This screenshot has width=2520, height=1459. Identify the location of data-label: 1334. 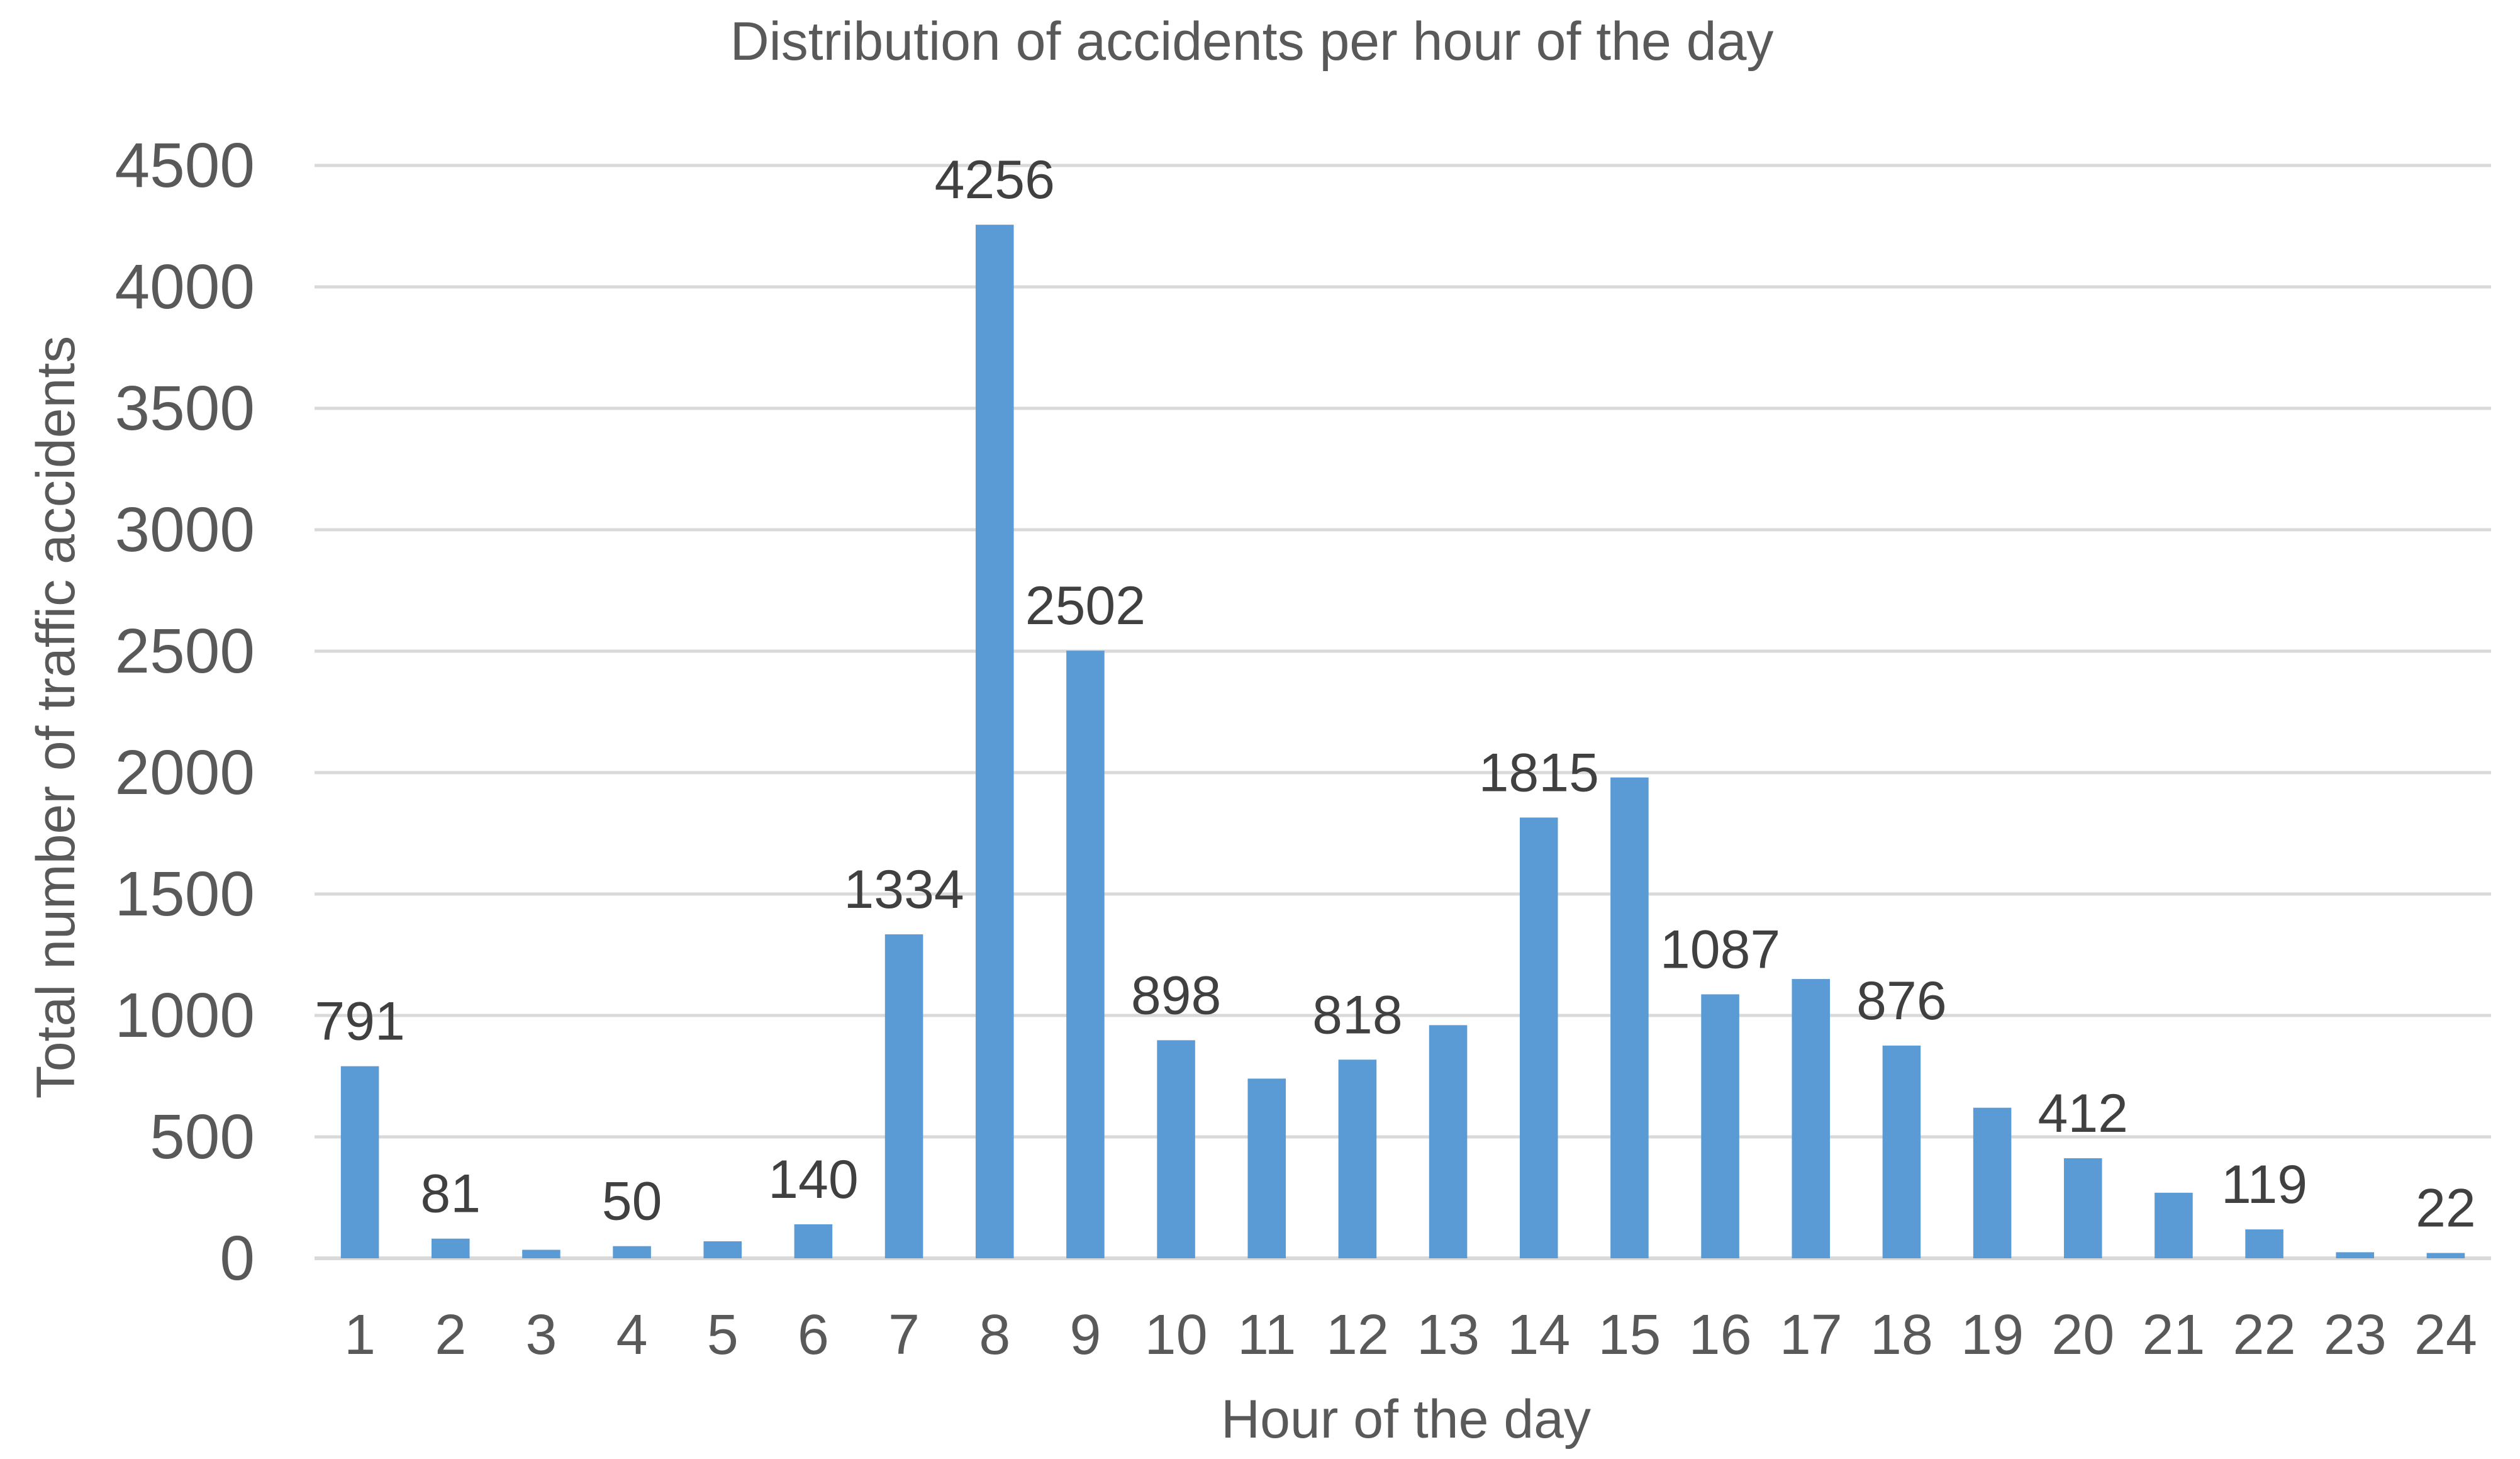
(904, 889).